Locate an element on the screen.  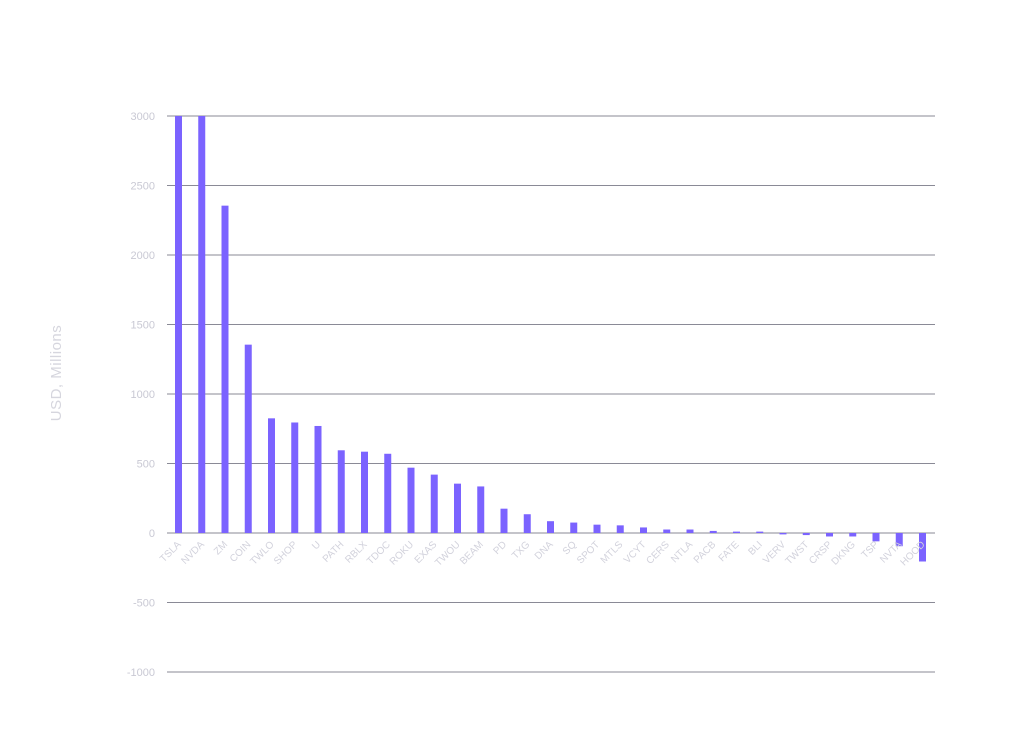
x-tick-label: SHOP is located at coordinates (286, 553).